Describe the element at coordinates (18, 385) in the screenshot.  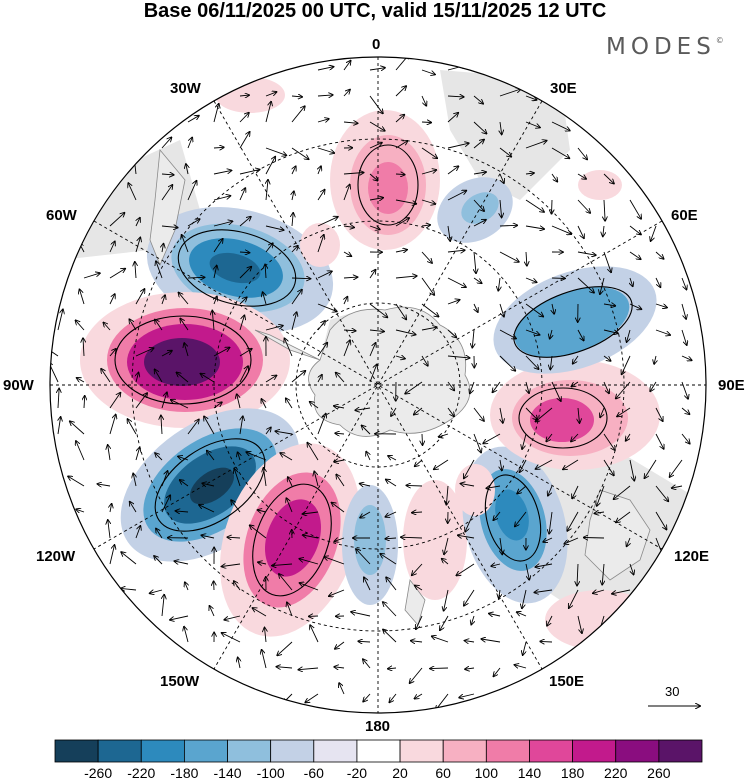
I see `lon-label-90w: 90W` at that location.